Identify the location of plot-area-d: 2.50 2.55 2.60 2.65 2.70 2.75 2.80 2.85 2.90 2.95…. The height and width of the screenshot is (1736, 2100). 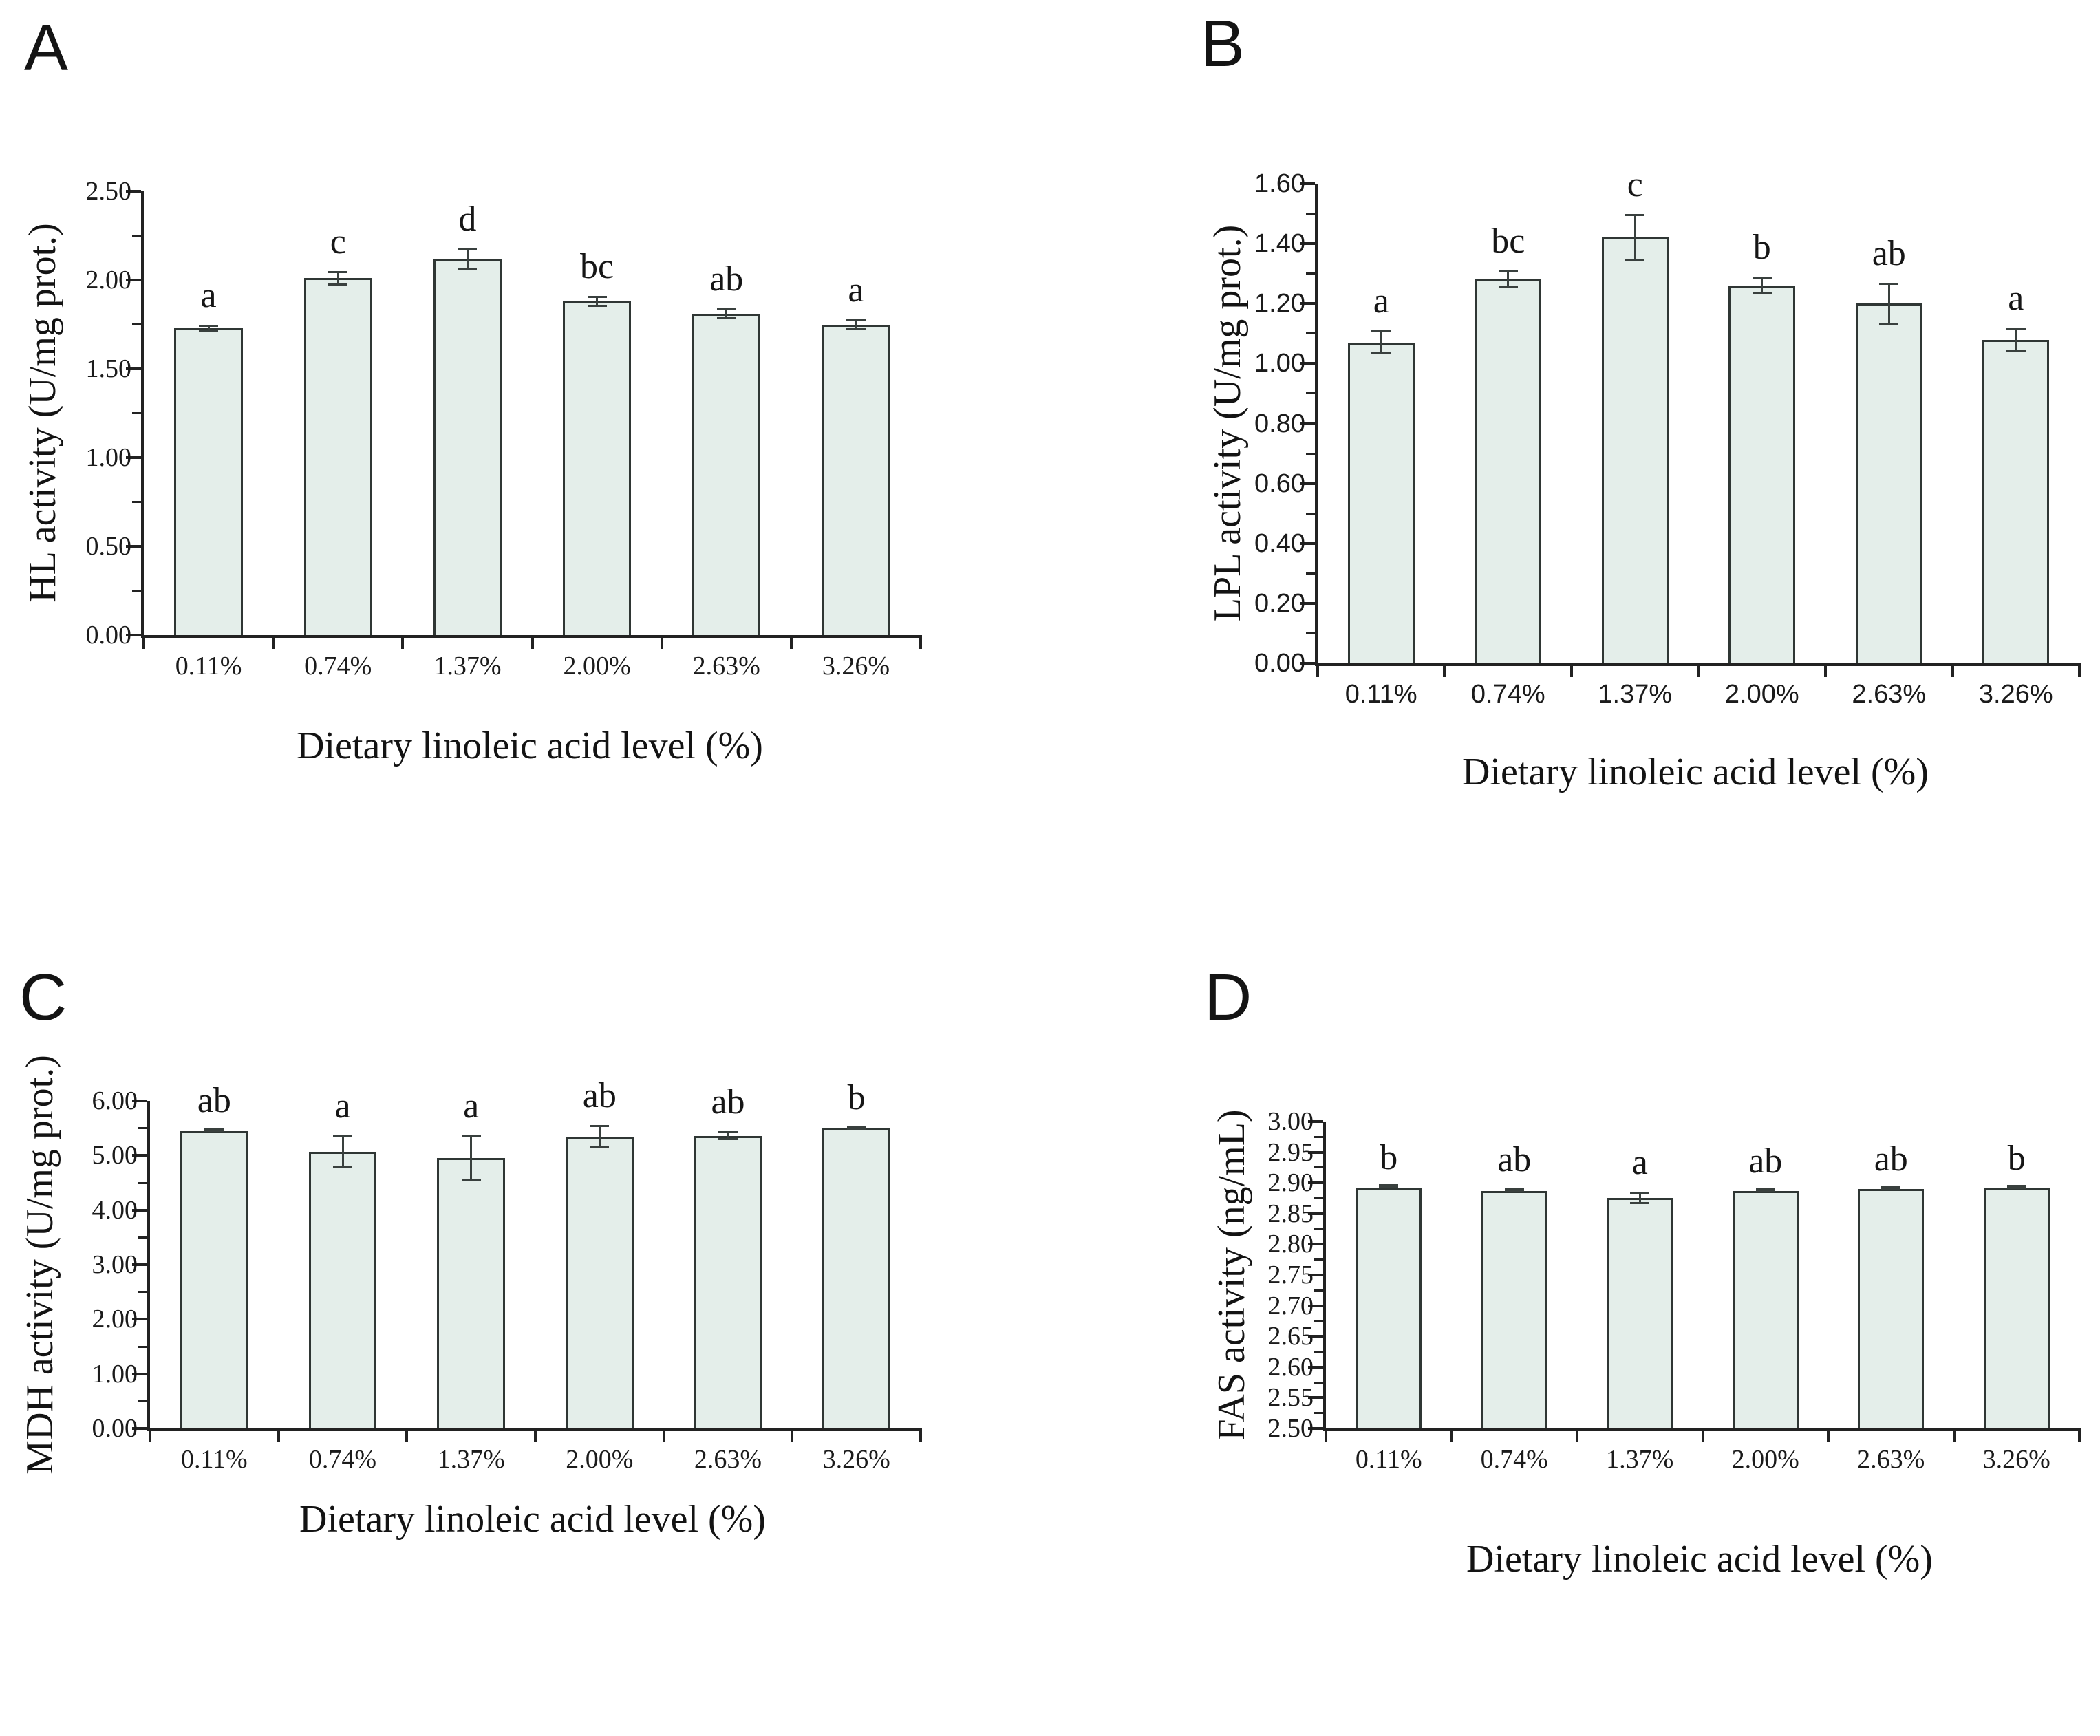
(1674, 1290).